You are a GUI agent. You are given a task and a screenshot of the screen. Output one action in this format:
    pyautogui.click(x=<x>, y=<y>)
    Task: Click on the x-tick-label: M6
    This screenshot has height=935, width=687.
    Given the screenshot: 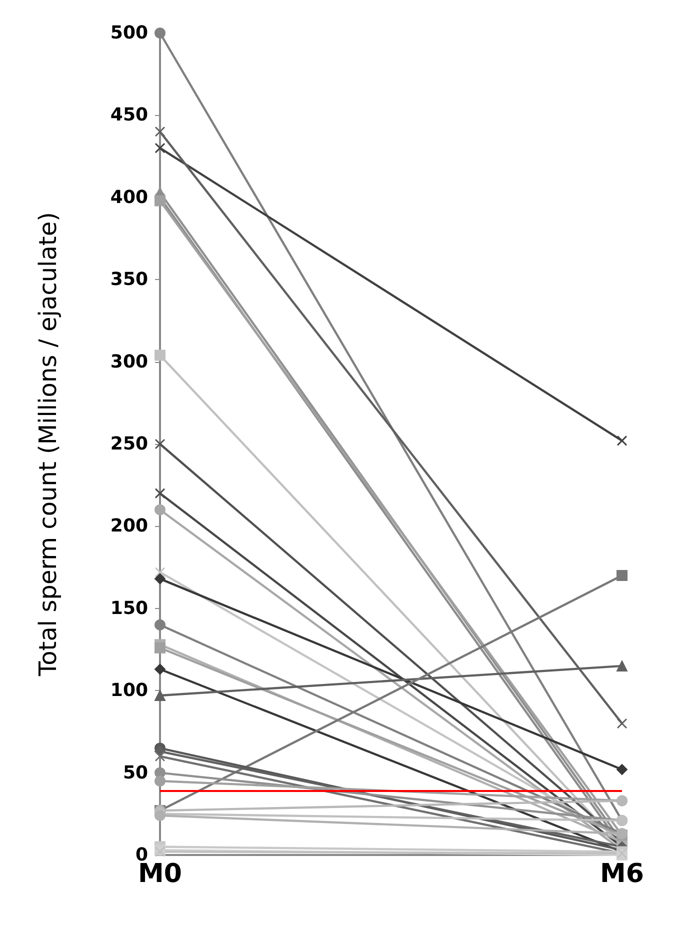 What is the action you would take?
    pyautogui.click(x=622, y=874)
    